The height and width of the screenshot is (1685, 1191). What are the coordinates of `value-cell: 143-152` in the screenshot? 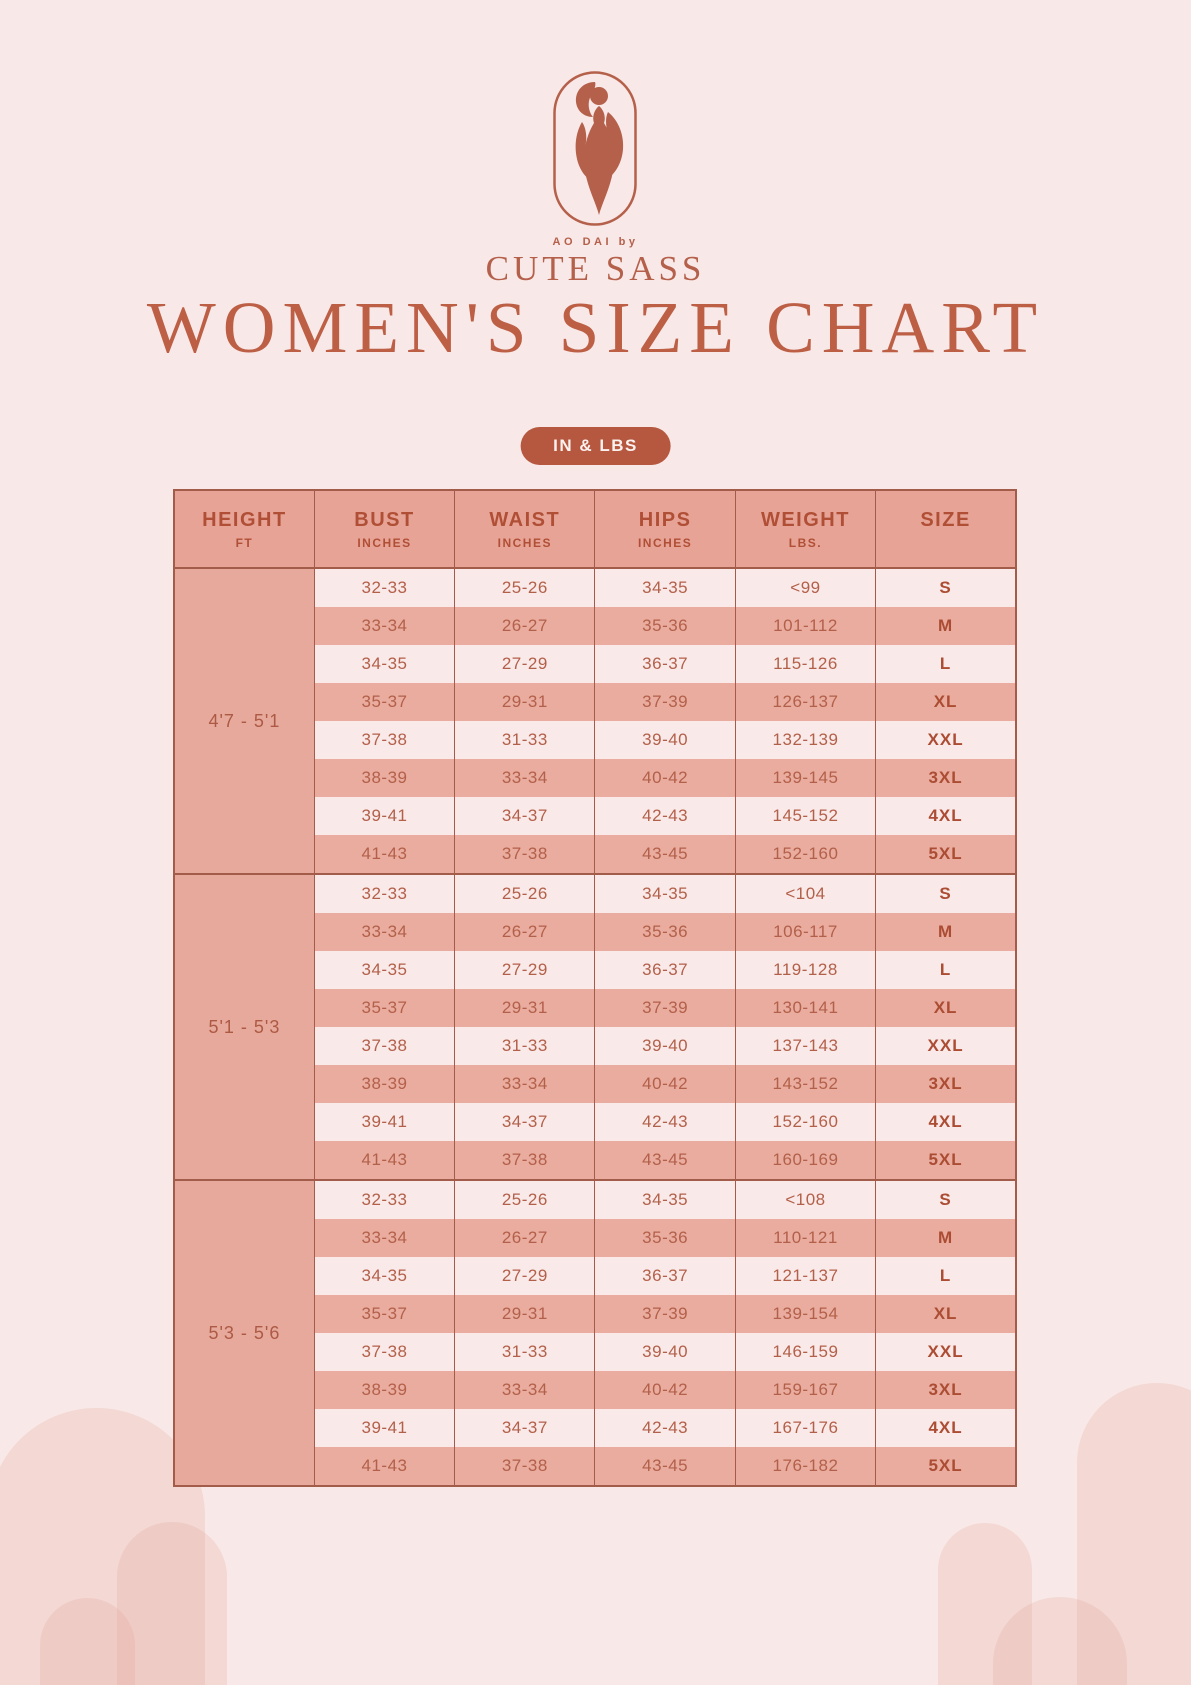 It's located at (805, 1084).